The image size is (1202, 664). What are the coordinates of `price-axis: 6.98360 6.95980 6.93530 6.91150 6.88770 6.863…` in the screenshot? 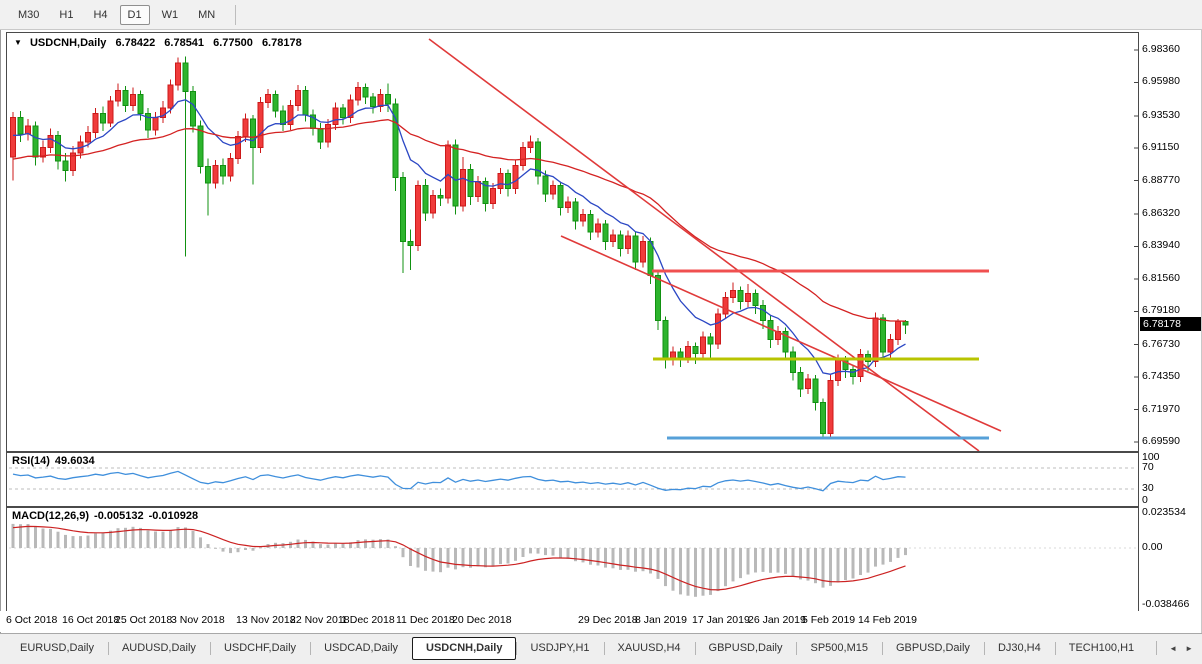 It's located at (1170, 322).